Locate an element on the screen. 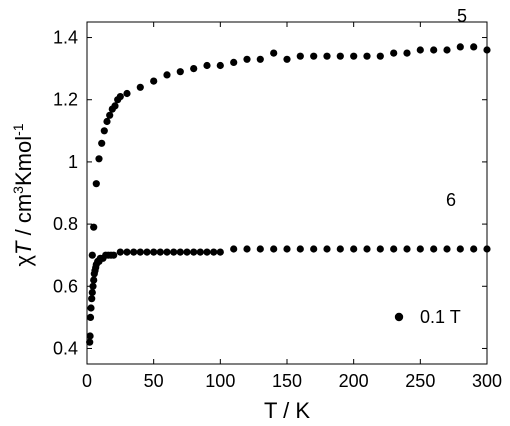 Image resolution: width=510 pixels, height=426 pixels. y-axis-title-t: T is located at coordinates (23, 247).